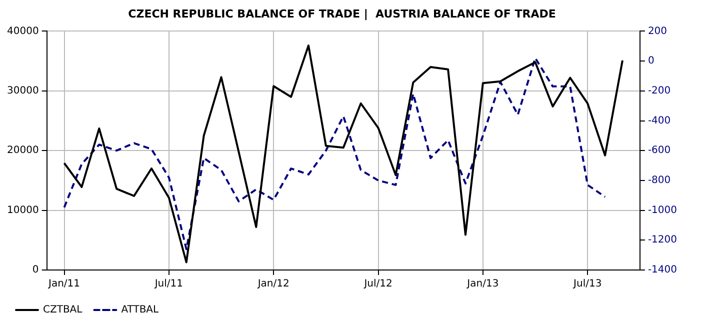 The image size is (710, 325). Describe the element at coordinates (63, 310) in the screenshot. I see `legend-label: CZTBAL` at that location.